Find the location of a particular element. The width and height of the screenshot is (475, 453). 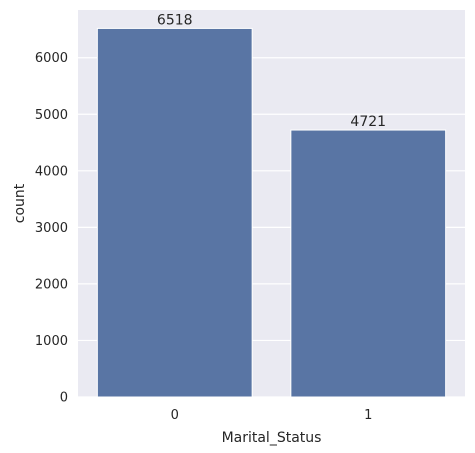

y-tick-label: 0 is located at coordinates (64, 398).